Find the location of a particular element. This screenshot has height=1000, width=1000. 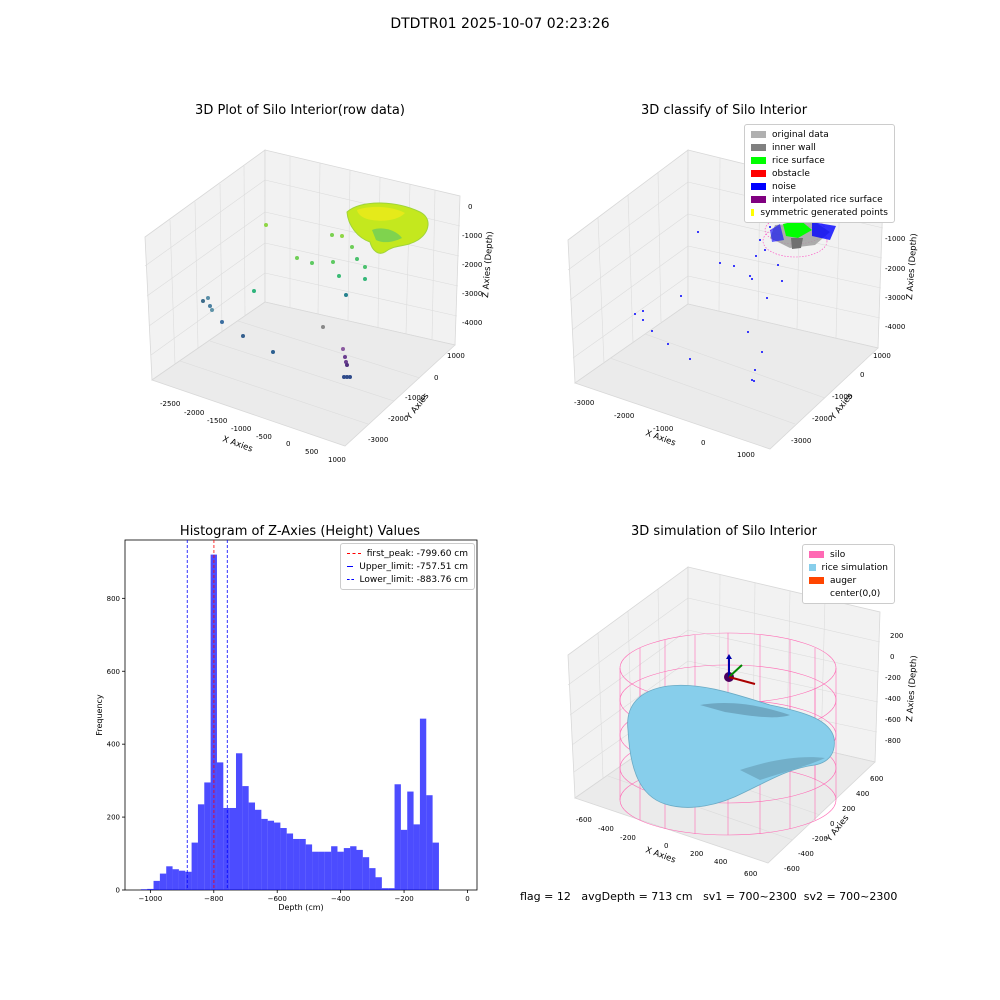

p4-ylabel: Y Axies is located at coordinates (838, 829).